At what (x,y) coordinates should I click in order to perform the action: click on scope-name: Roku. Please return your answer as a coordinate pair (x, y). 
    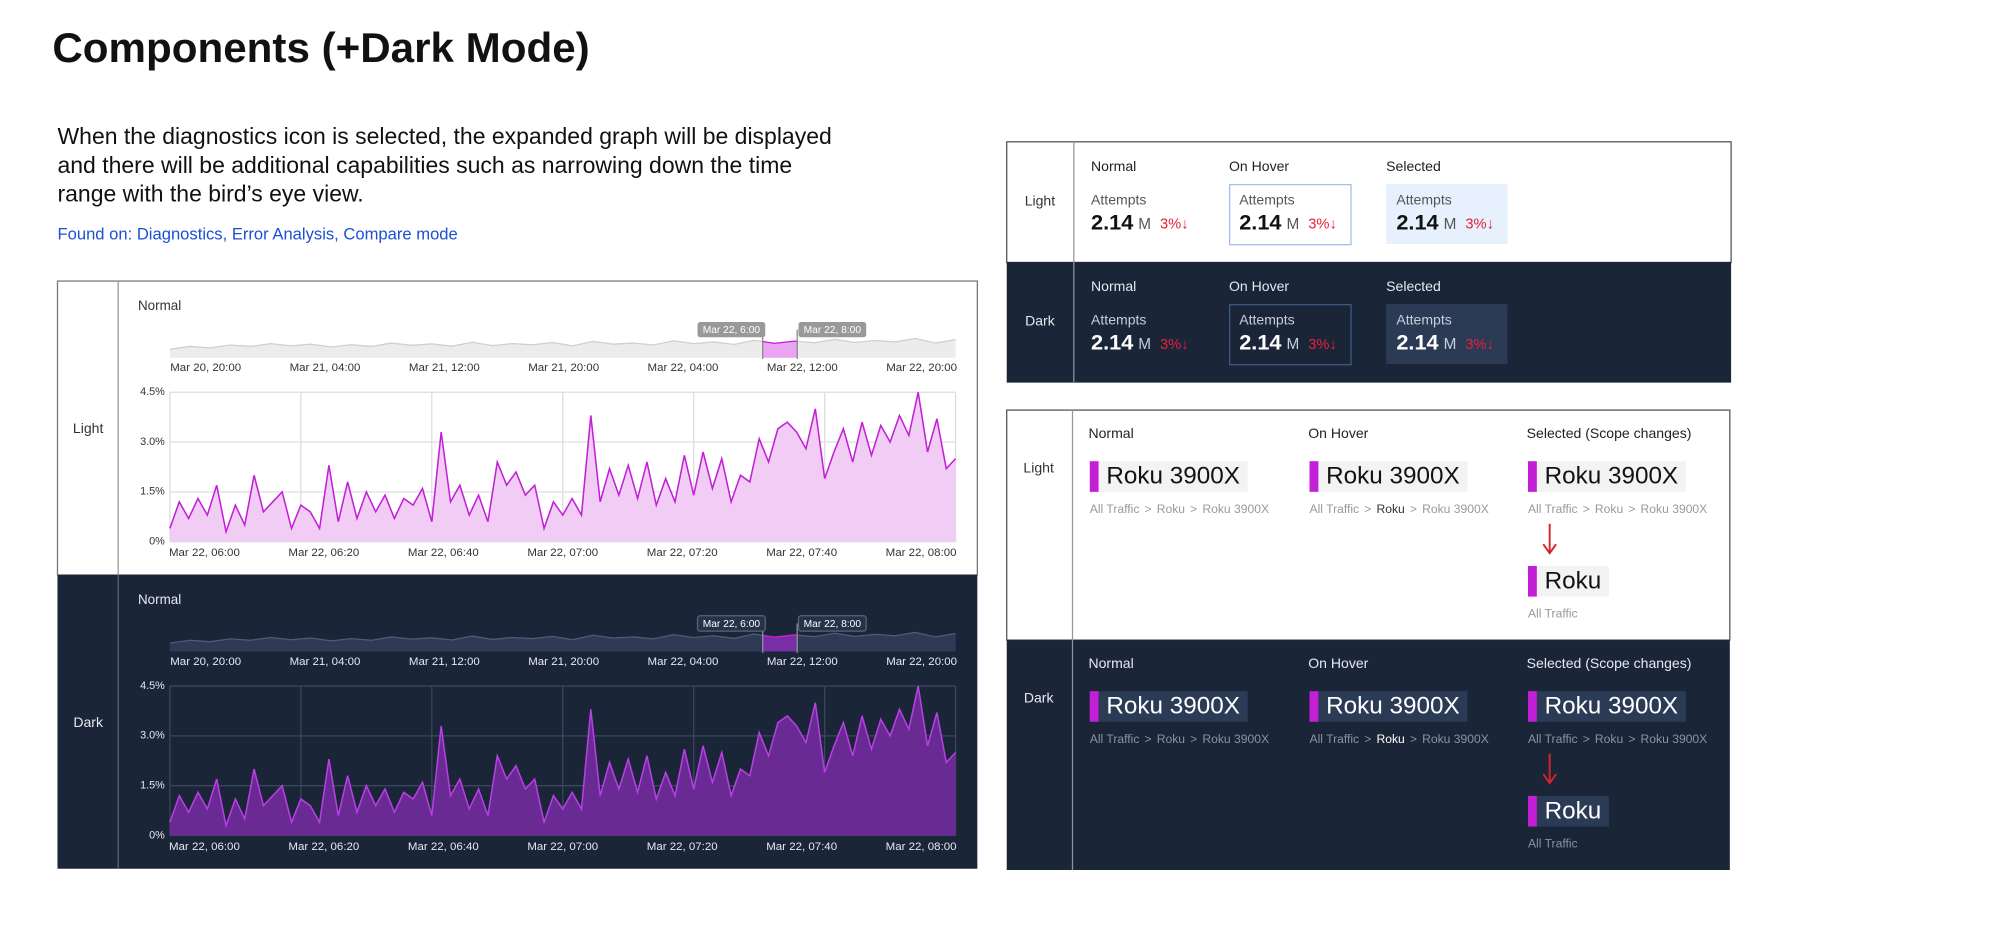
    Looking at the image, I should click on (1573, 580).